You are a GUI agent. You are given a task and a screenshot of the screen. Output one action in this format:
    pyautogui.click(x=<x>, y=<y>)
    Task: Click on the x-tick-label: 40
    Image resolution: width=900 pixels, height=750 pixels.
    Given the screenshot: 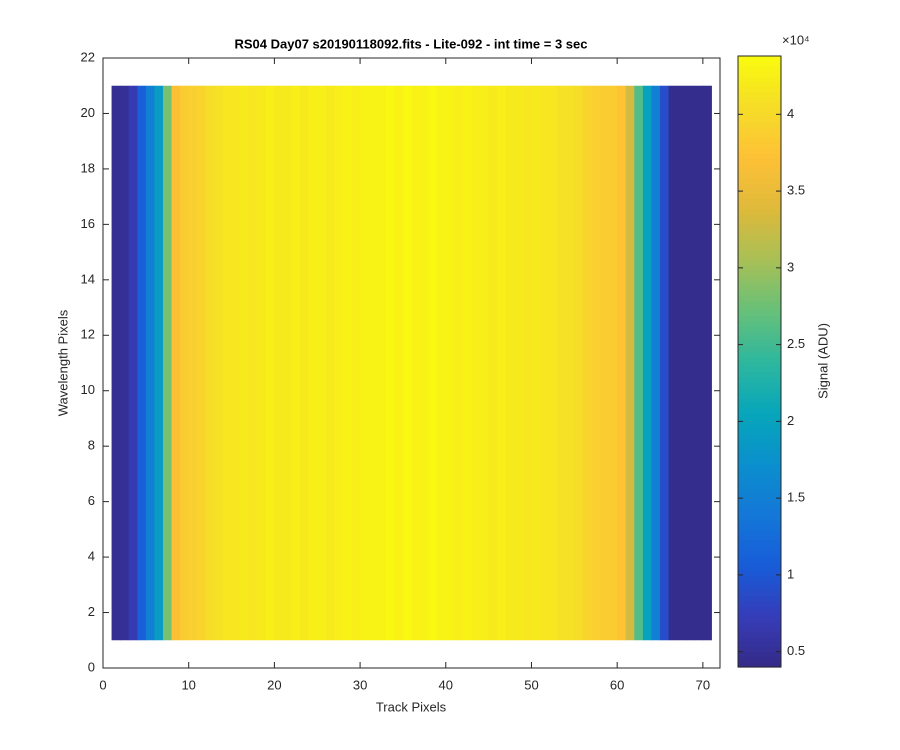 What is the action you would take?
    pyautogui.click(x=446, y=684)
    